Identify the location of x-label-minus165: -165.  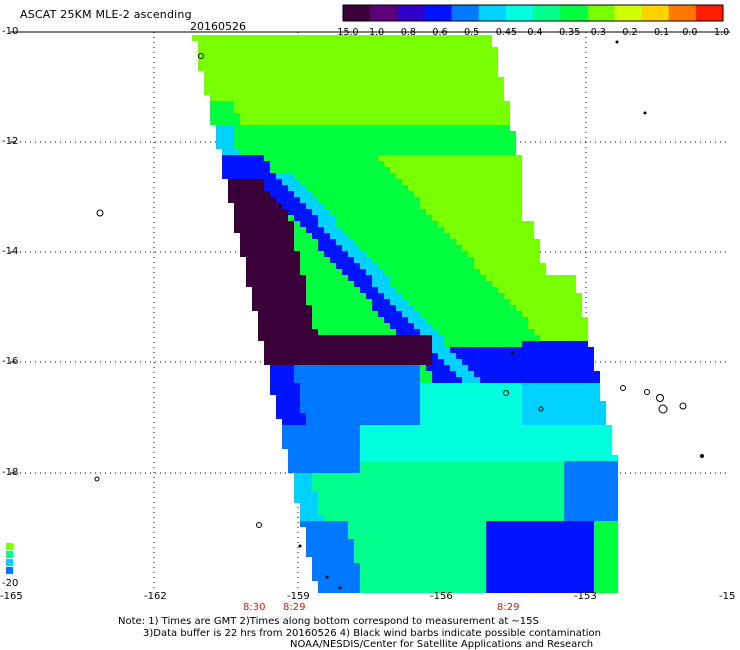
(11, 596).